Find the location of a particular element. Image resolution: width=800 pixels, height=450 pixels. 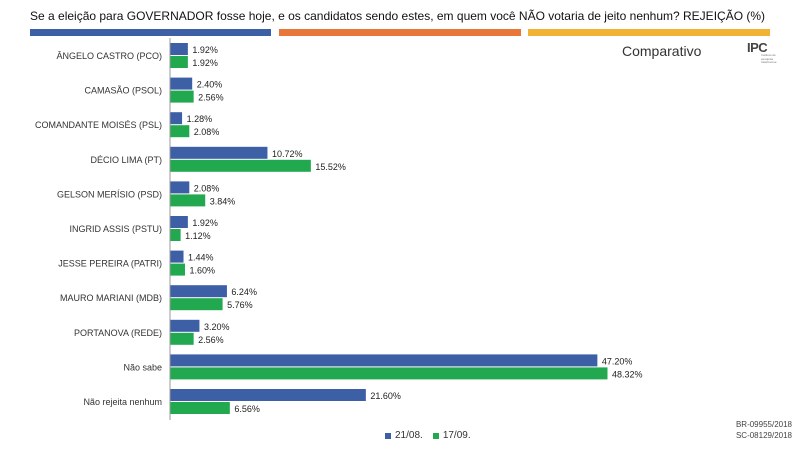

data-label-series-1: 1.44% is located at coordinates (201, 258).